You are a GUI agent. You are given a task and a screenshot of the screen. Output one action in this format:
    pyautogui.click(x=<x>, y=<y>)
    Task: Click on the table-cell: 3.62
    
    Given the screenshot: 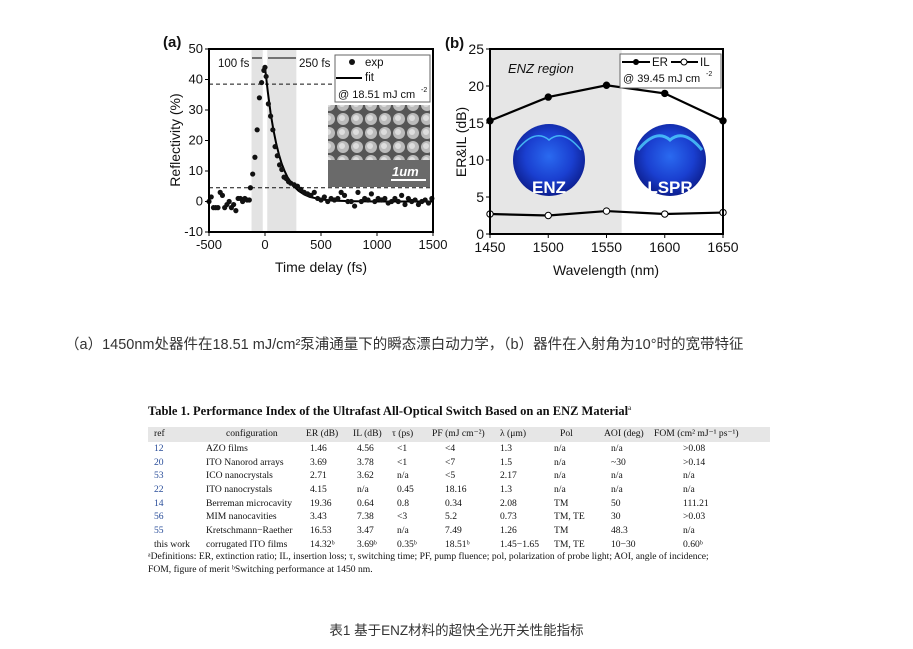 What is the action you would take?
    pyautogui.click(x=365, y=476)
    